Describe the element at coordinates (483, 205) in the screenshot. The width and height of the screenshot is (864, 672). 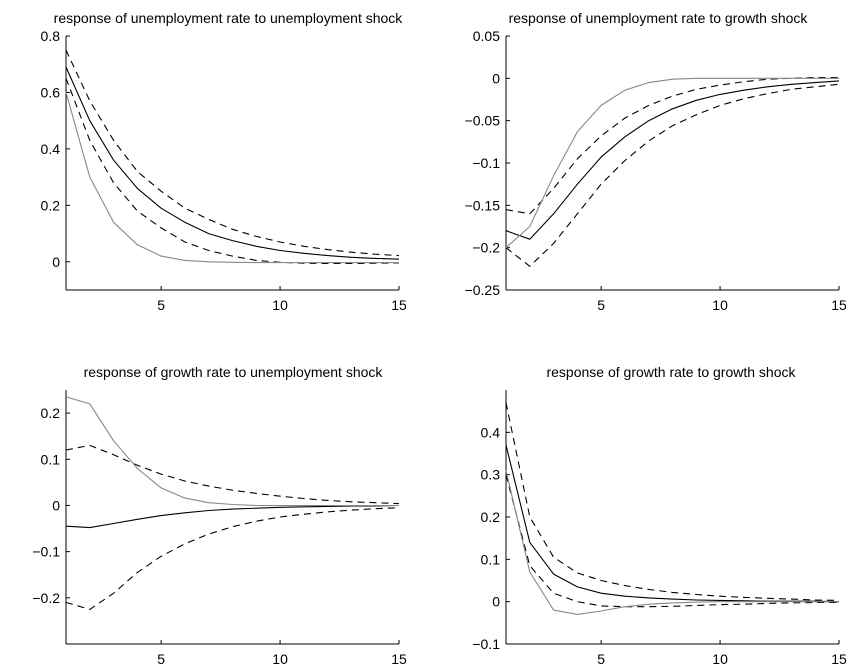
I see `y-tick-label: −0.15` at that location.